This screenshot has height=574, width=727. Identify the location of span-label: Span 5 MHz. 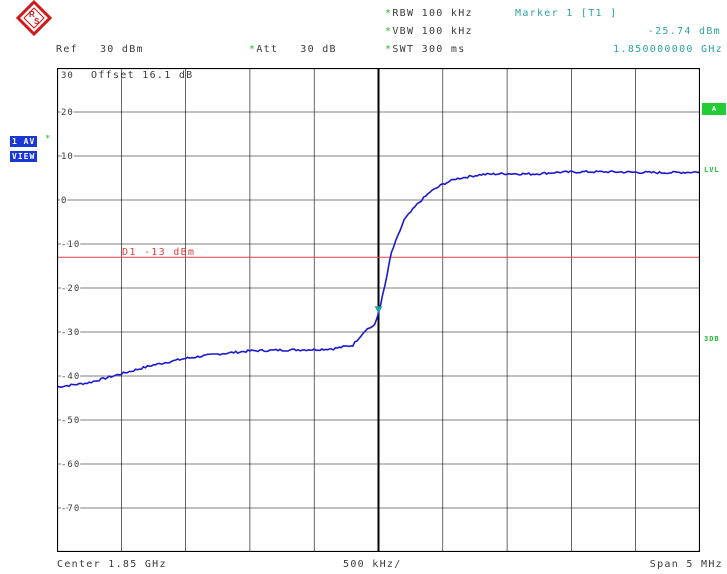
(686, 564).